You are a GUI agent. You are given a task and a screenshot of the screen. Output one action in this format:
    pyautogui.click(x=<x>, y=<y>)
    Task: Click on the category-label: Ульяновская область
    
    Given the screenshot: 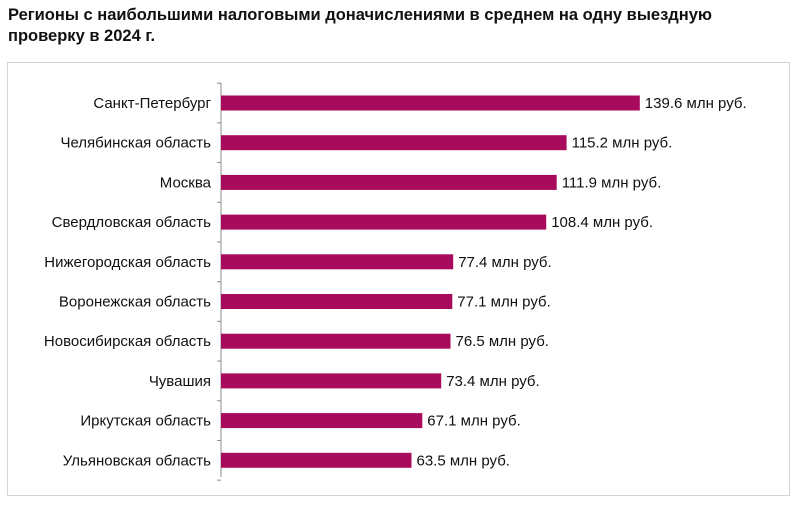 What is the action you would take?
    pyautogui.click(x=137, y=460)
    